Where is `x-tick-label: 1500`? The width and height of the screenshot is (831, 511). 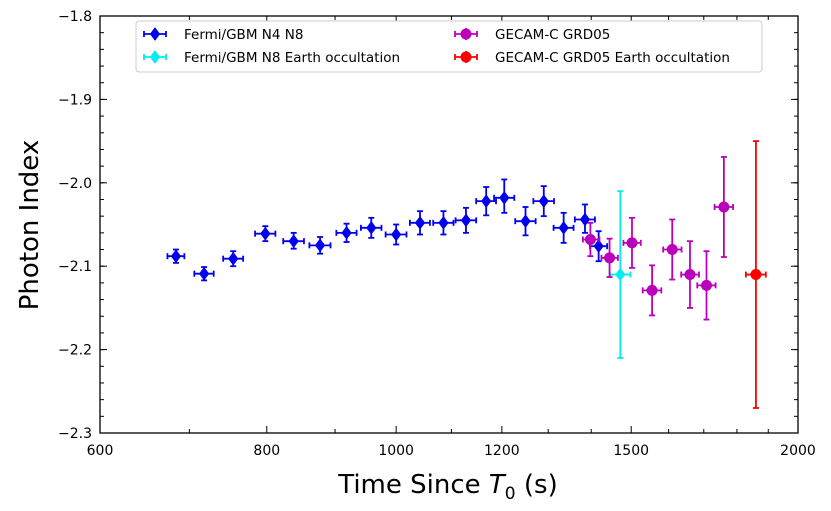
x-tick-label: 1500 is located at coordinates (631, 451).